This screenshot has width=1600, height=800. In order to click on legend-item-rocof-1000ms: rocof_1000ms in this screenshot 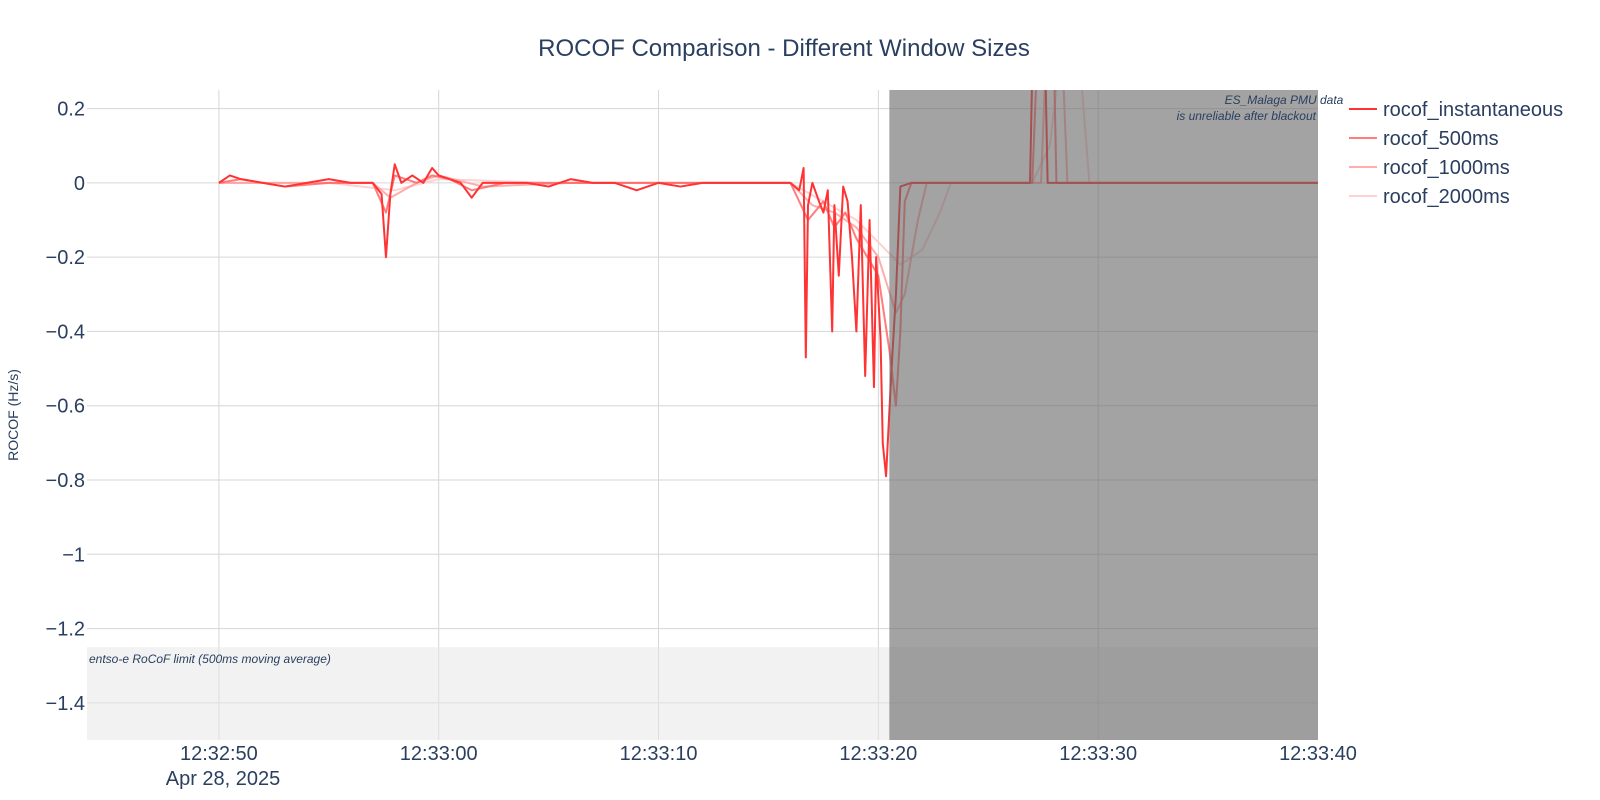, I will do `click(1429, 168)`.